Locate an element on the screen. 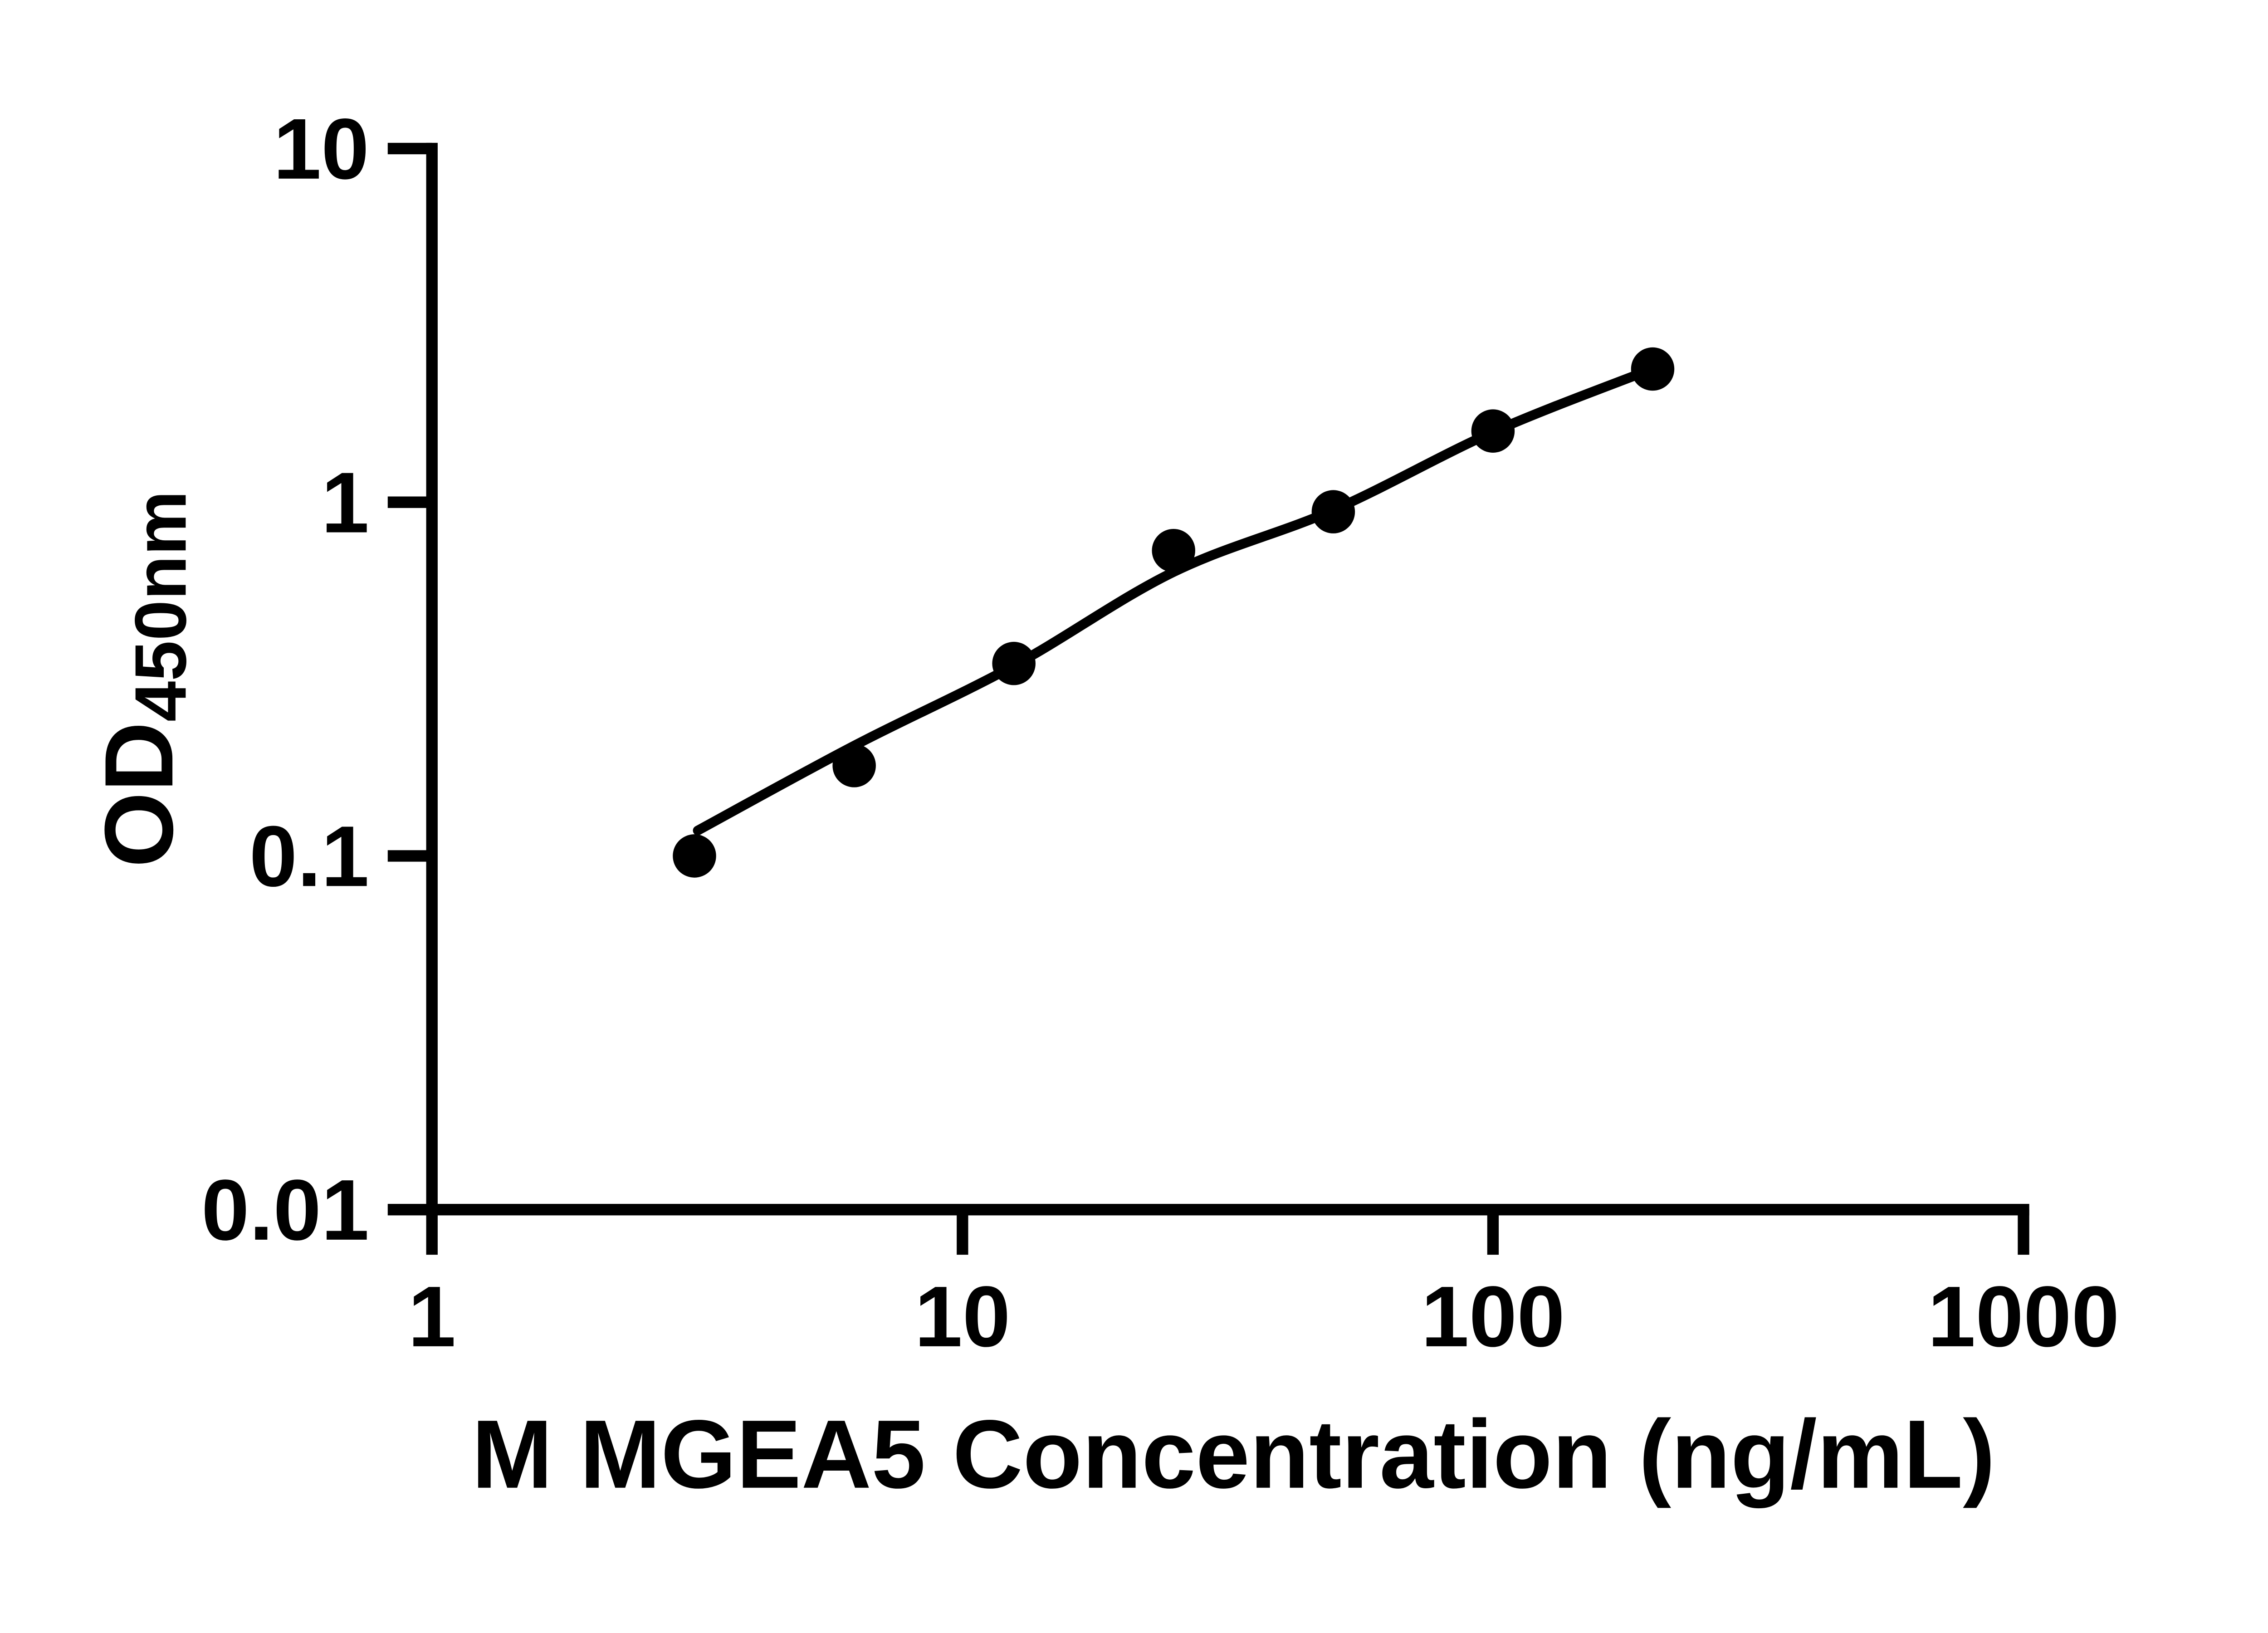  y-tick-label: 0.01 is located at coordinates (285, 1210).